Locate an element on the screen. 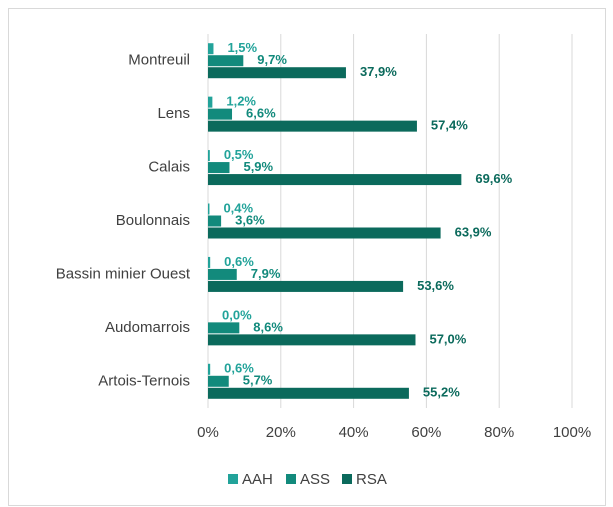  x-tick-label: 0% is located at coordinates (208, 432).